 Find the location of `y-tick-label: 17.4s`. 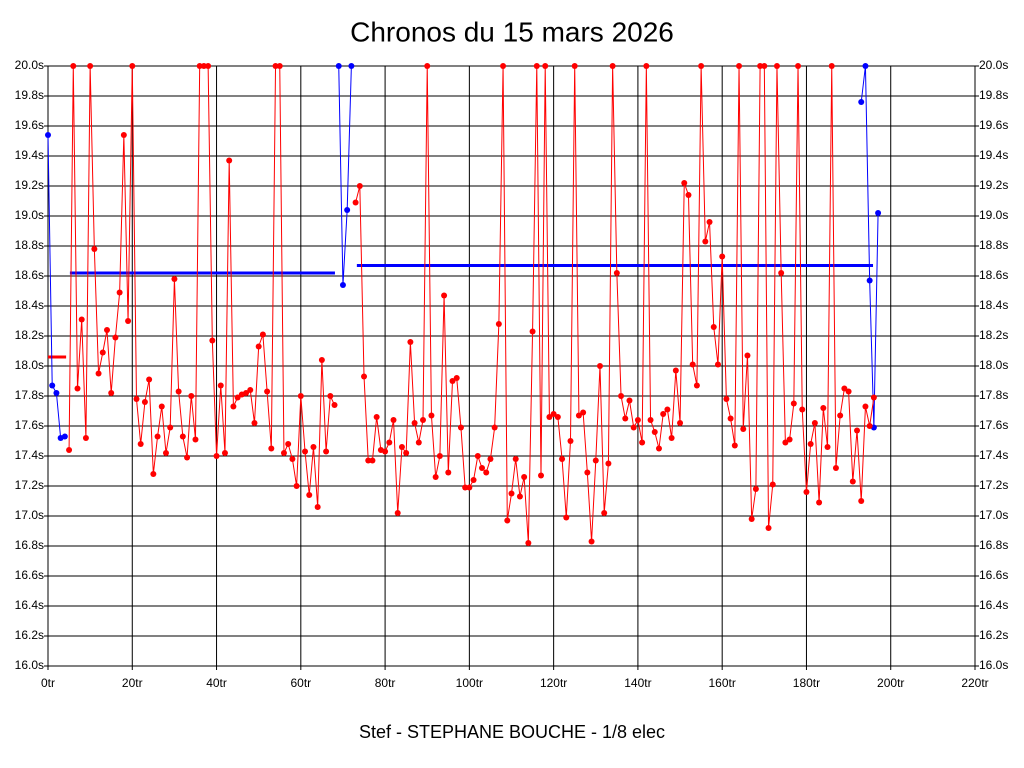

y-tick-label: 17.4s is located at coordinates (29, 455).